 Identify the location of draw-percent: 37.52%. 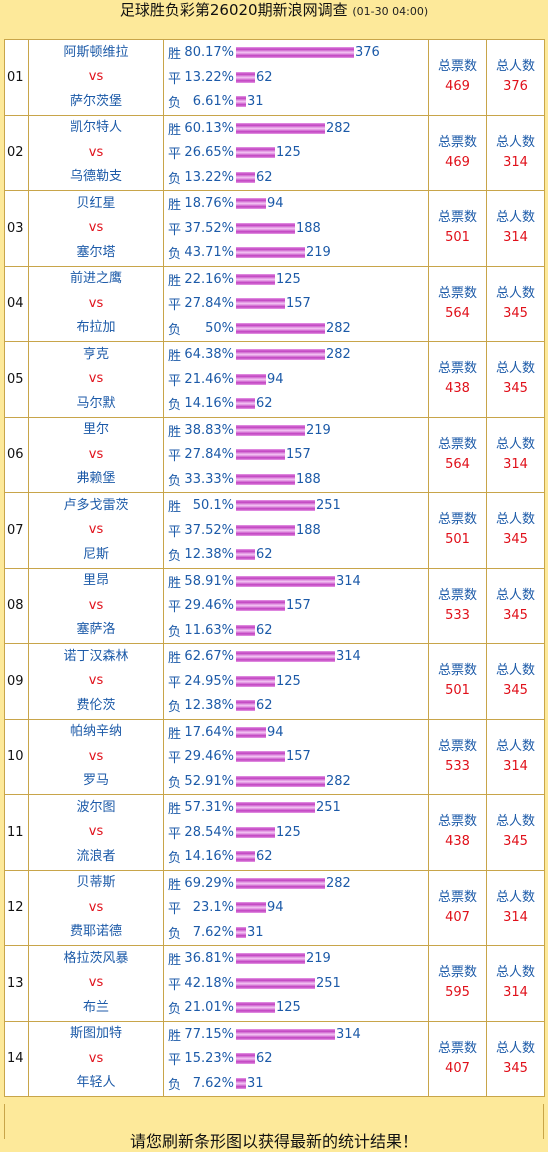
(209, 228).